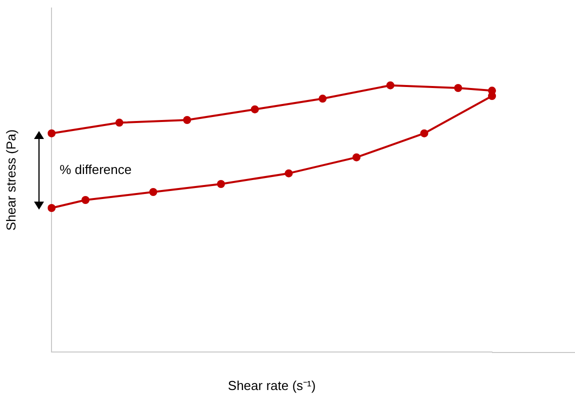  Describe the element at coordinates (272, 385) in the screenshot. I see `x-axis-title: Shear rate (s⁻¹)` at that location.